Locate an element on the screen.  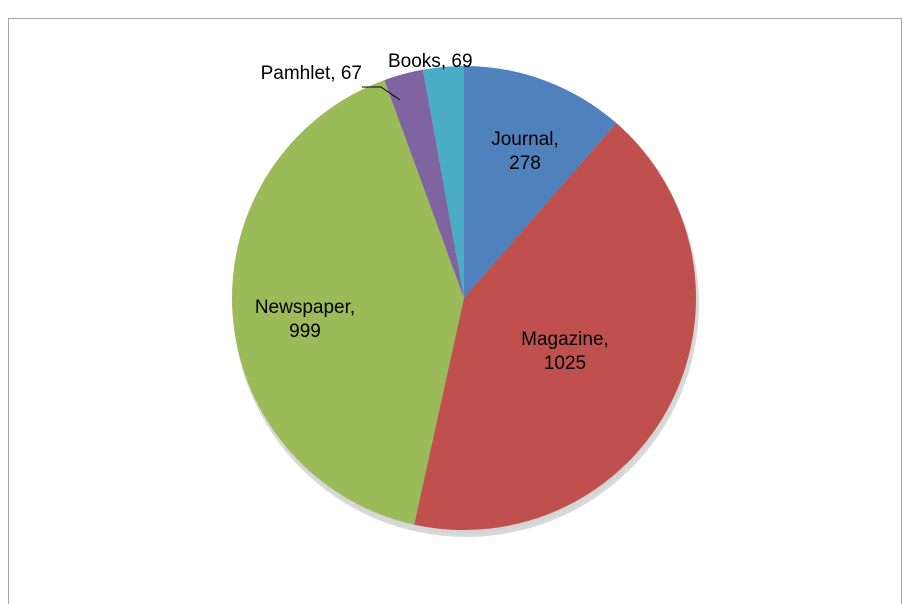
data-label: Books 69 is located at coordinates (443, 62).